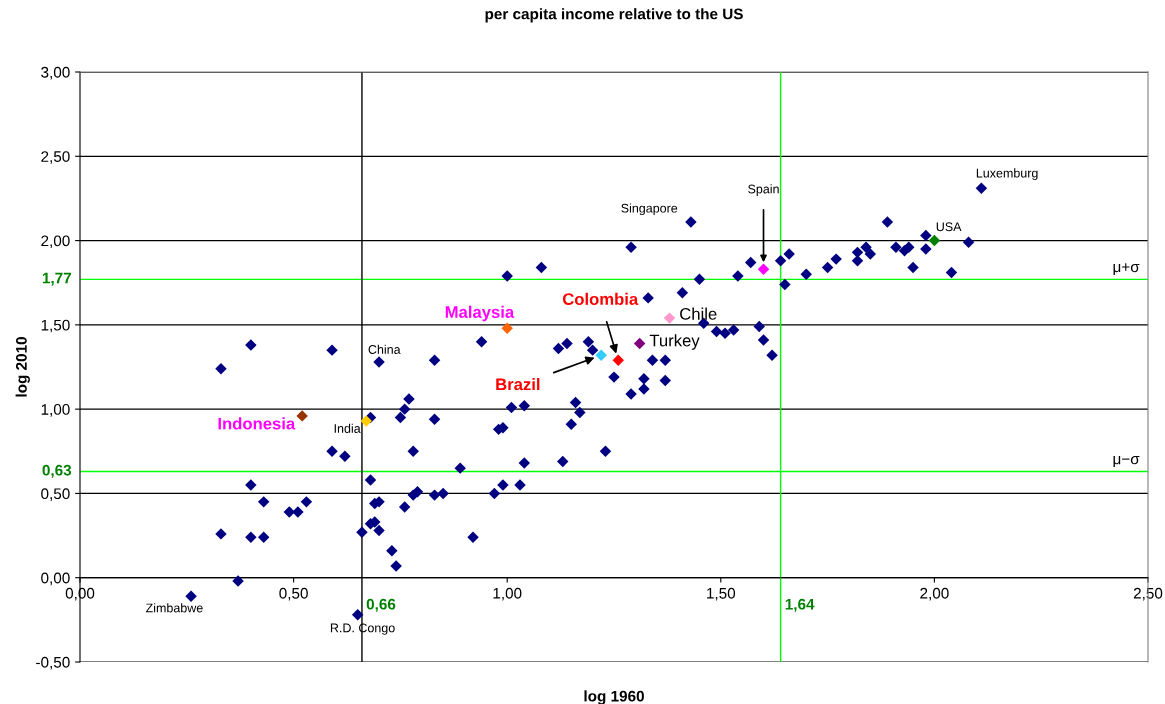 This screenshot has width=1165, height=704. I want to click on annotation: Singapore, so click(649, 209).